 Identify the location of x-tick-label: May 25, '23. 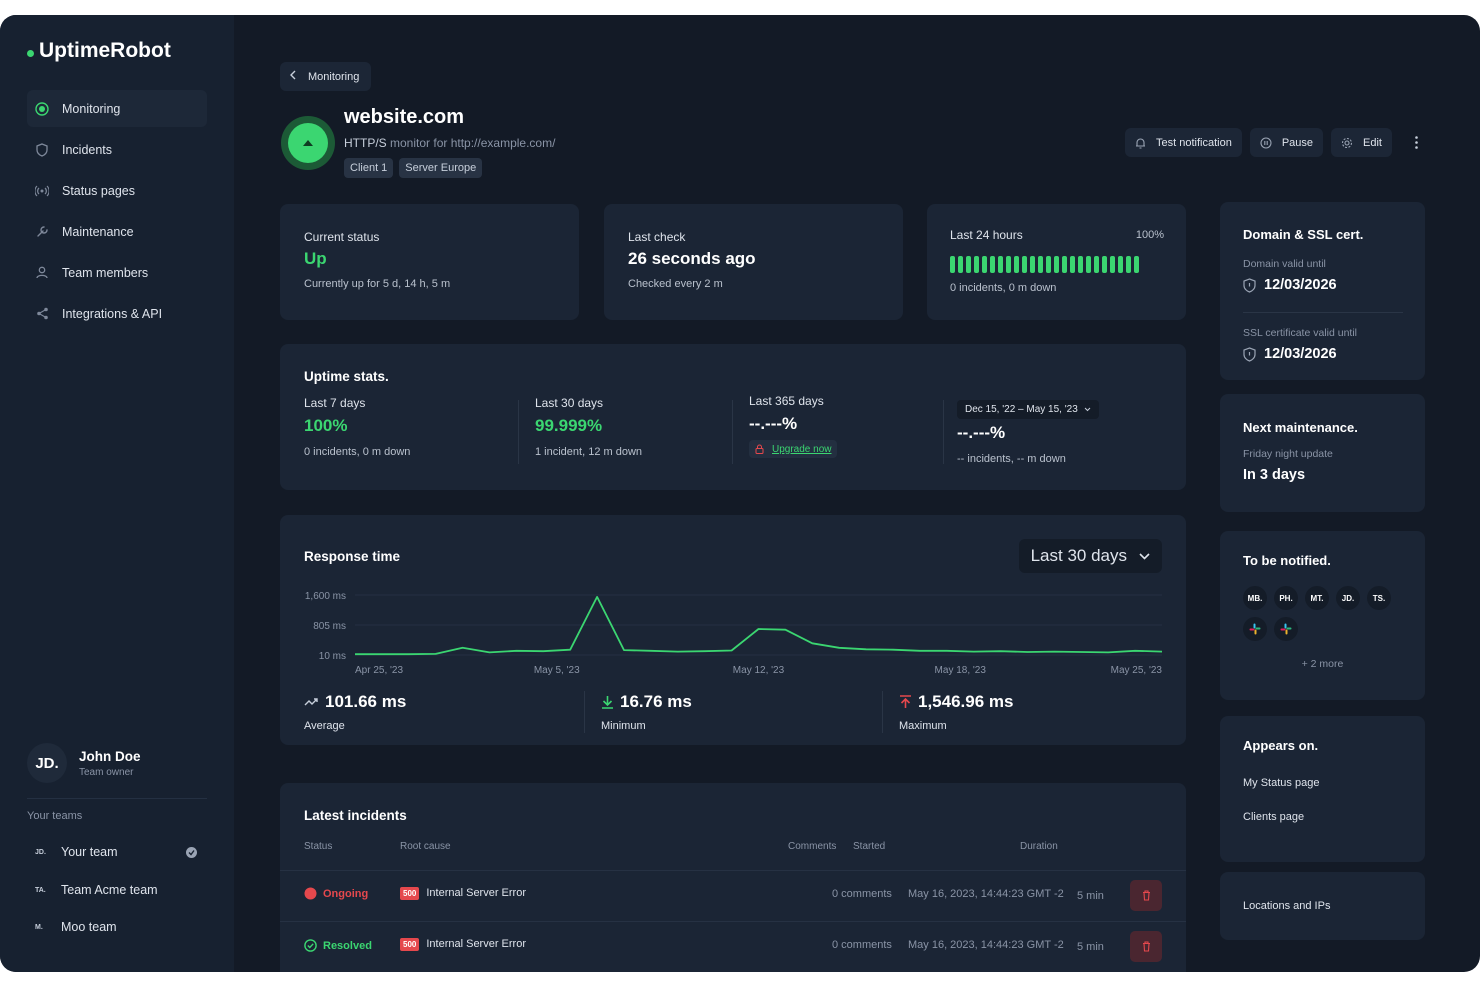
(1137, 670).